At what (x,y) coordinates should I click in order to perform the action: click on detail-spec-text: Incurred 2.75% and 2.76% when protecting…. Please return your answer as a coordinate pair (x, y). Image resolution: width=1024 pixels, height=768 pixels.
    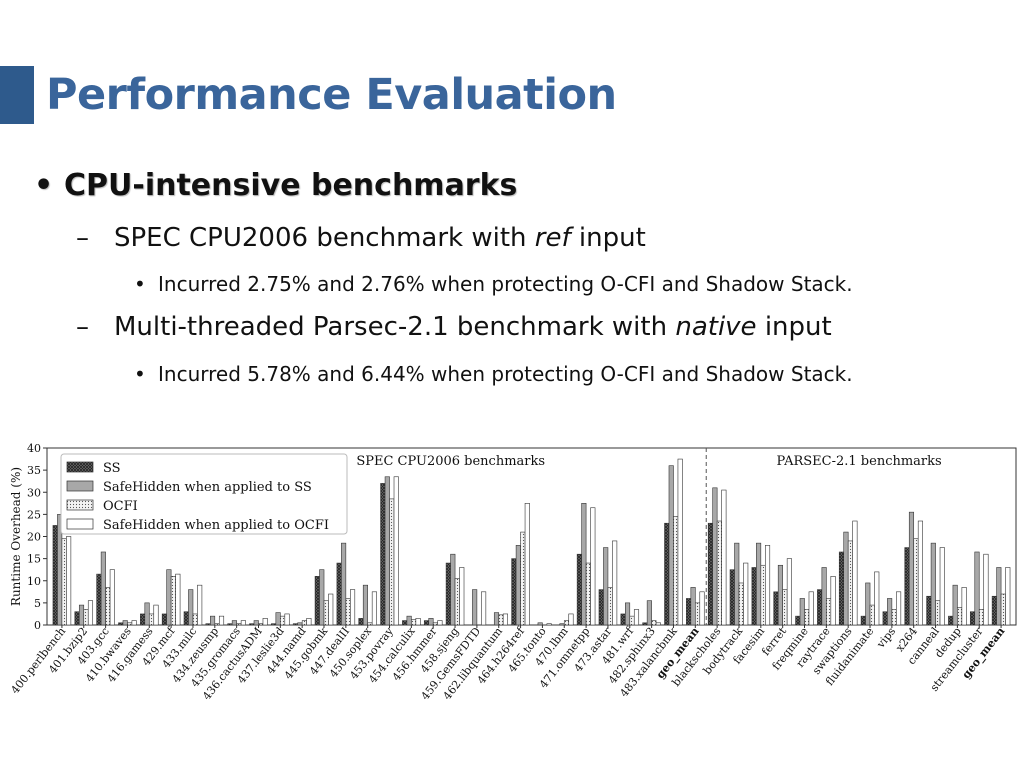
    Looking at the image, I should click on (505, 284).